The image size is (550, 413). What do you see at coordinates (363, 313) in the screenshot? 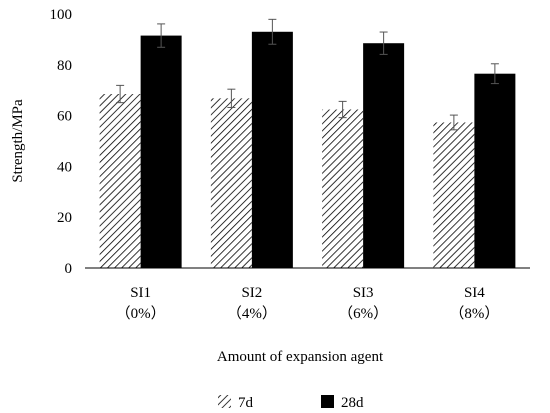
I see `x-category-sublabel: （6%）` at bounding box center [363, 313].